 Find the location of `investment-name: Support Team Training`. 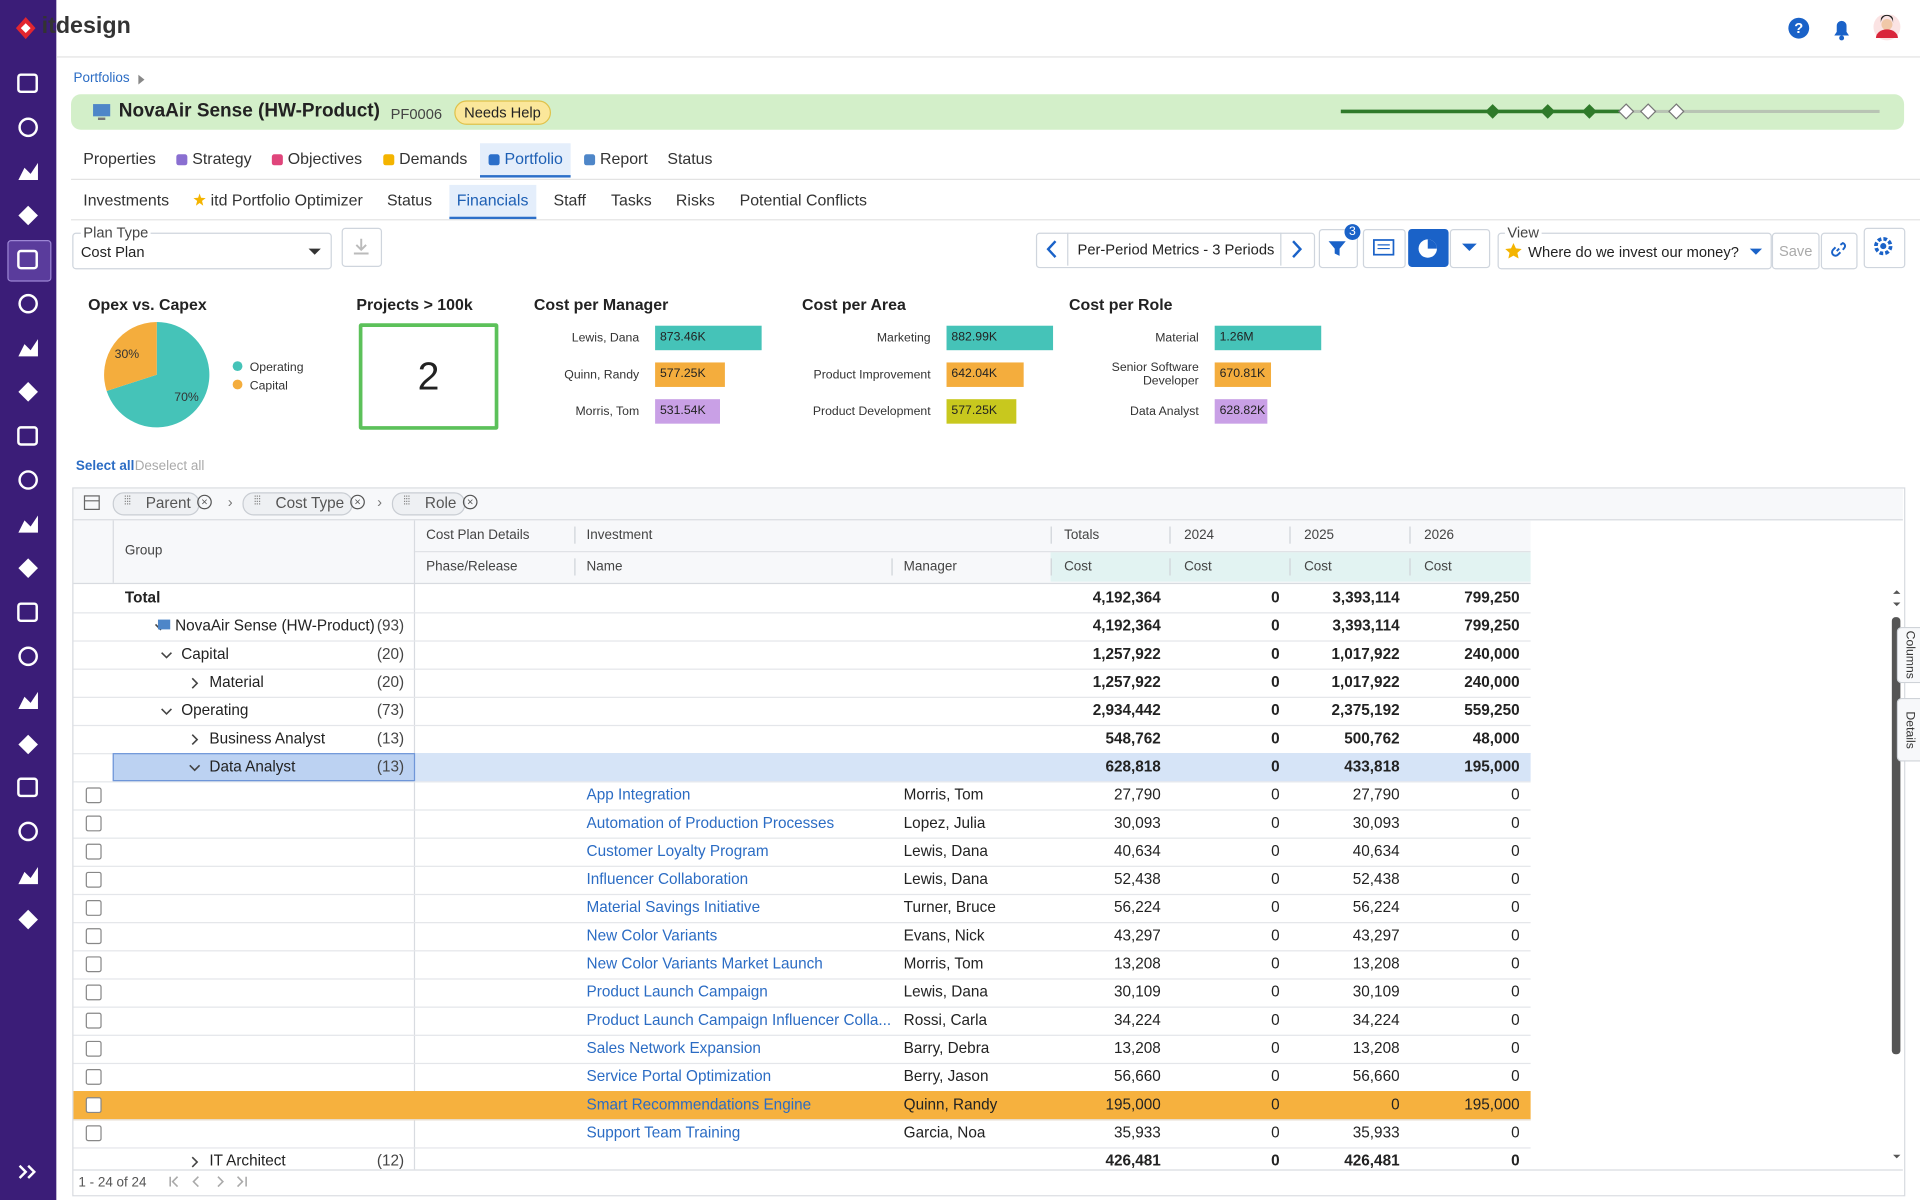

investment-name: Support Team Training is located at coordinates (663, 1133).